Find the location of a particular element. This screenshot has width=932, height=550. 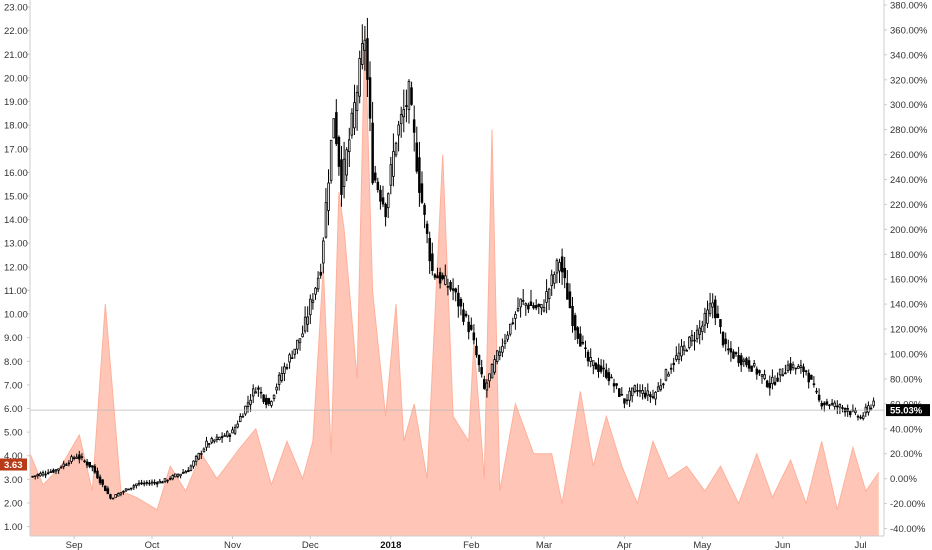

x-tick-label: Jul is located at coordinates (861, 545).